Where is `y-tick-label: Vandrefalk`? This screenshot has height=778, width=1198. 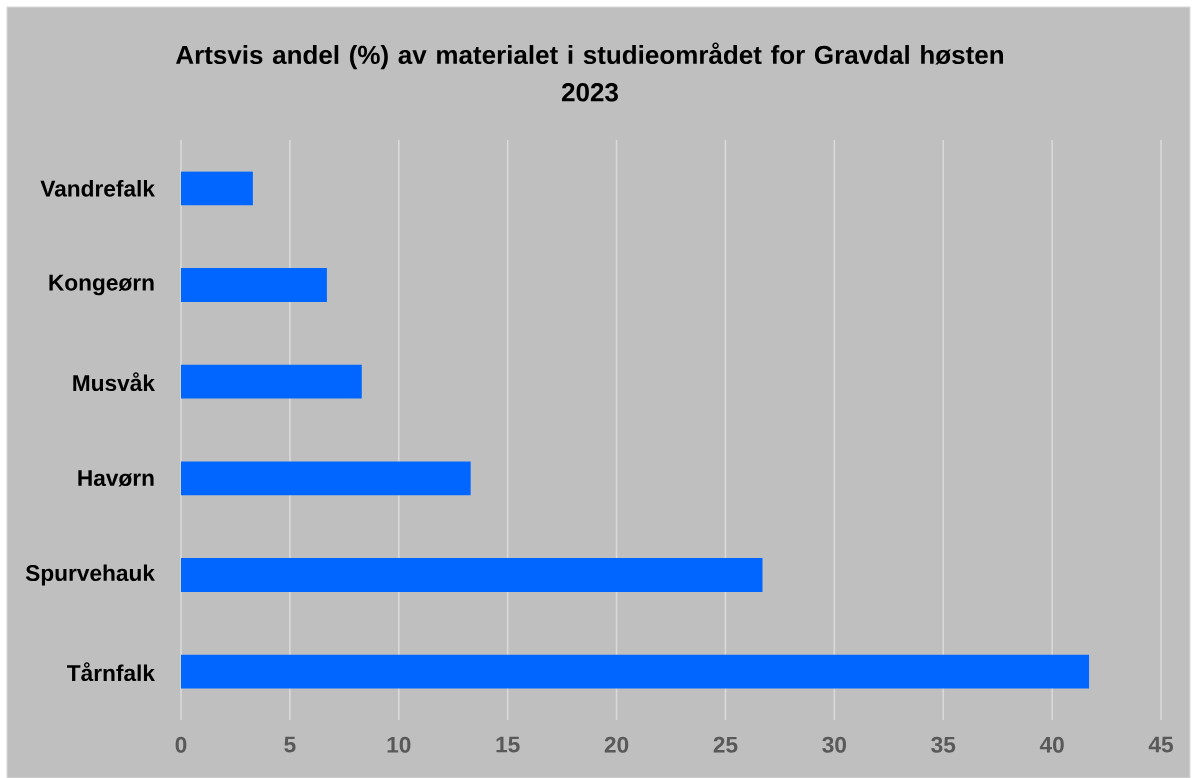 y-tick-label: Vandrefalk is located at coordinates (97, 188).